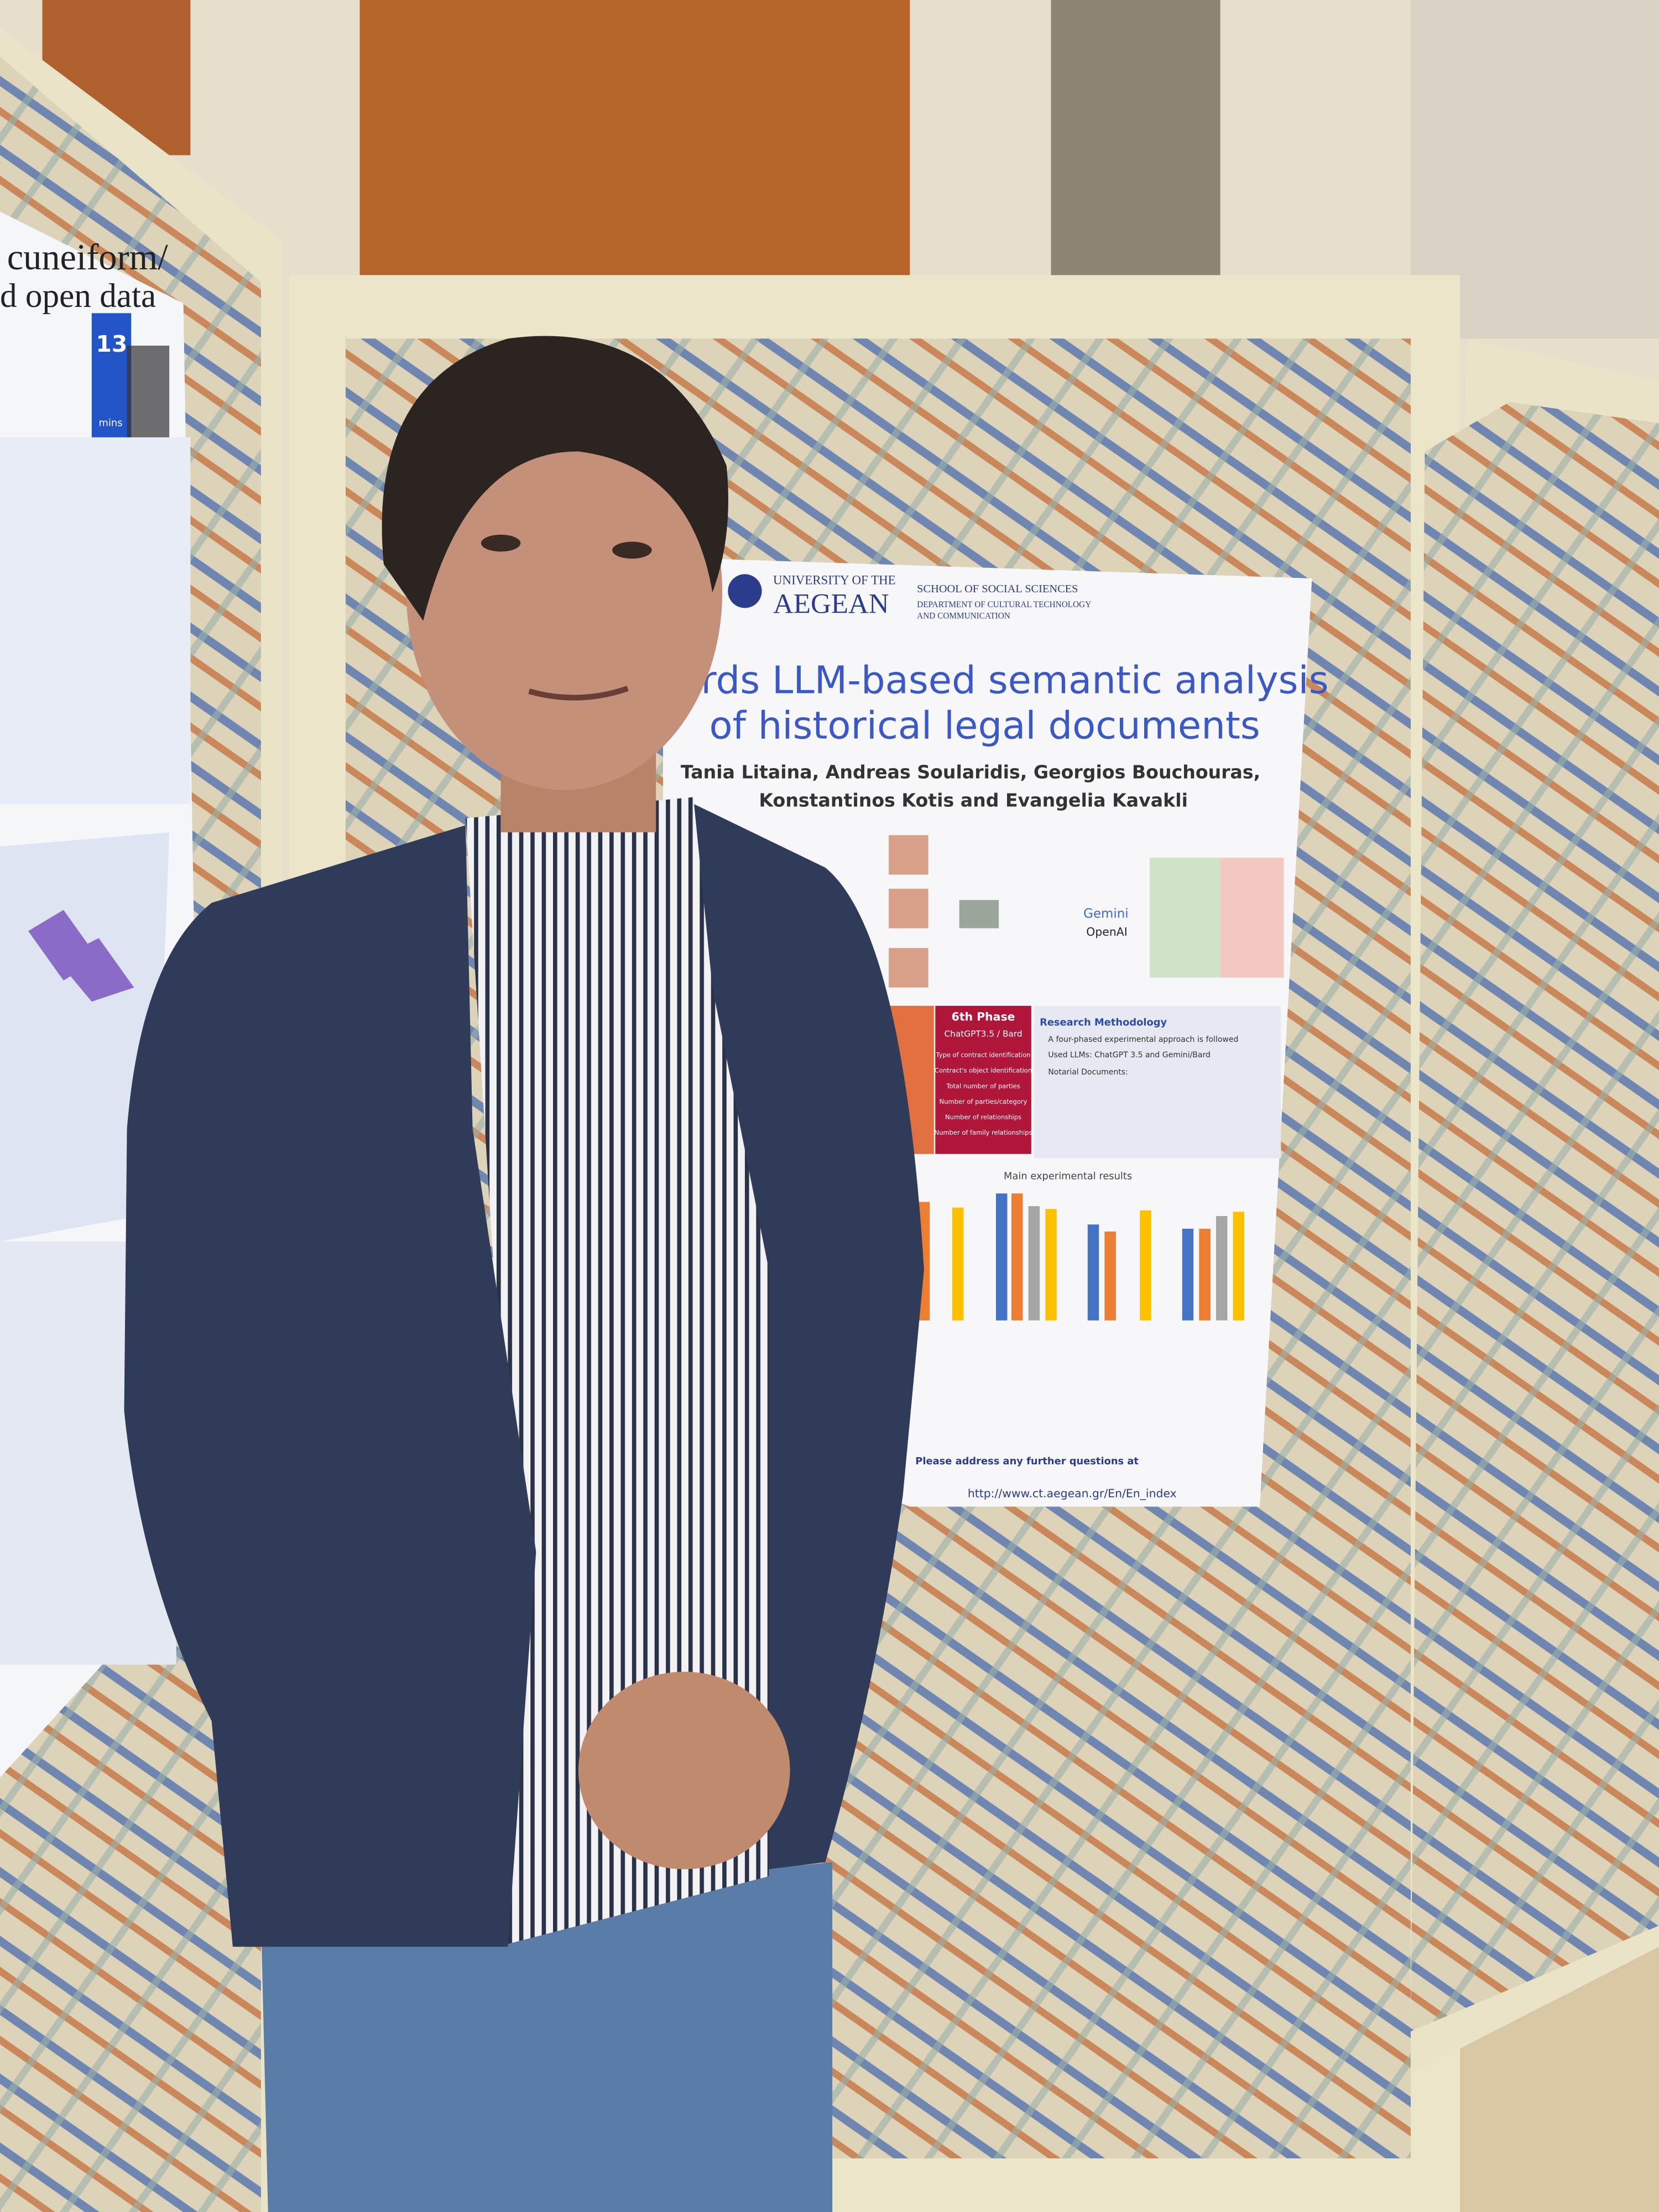 The image size is (1659, 2212). What do you see at coordinates (111, 384) in the screenshot?
I see `badge` at bounding box center [111, 384].